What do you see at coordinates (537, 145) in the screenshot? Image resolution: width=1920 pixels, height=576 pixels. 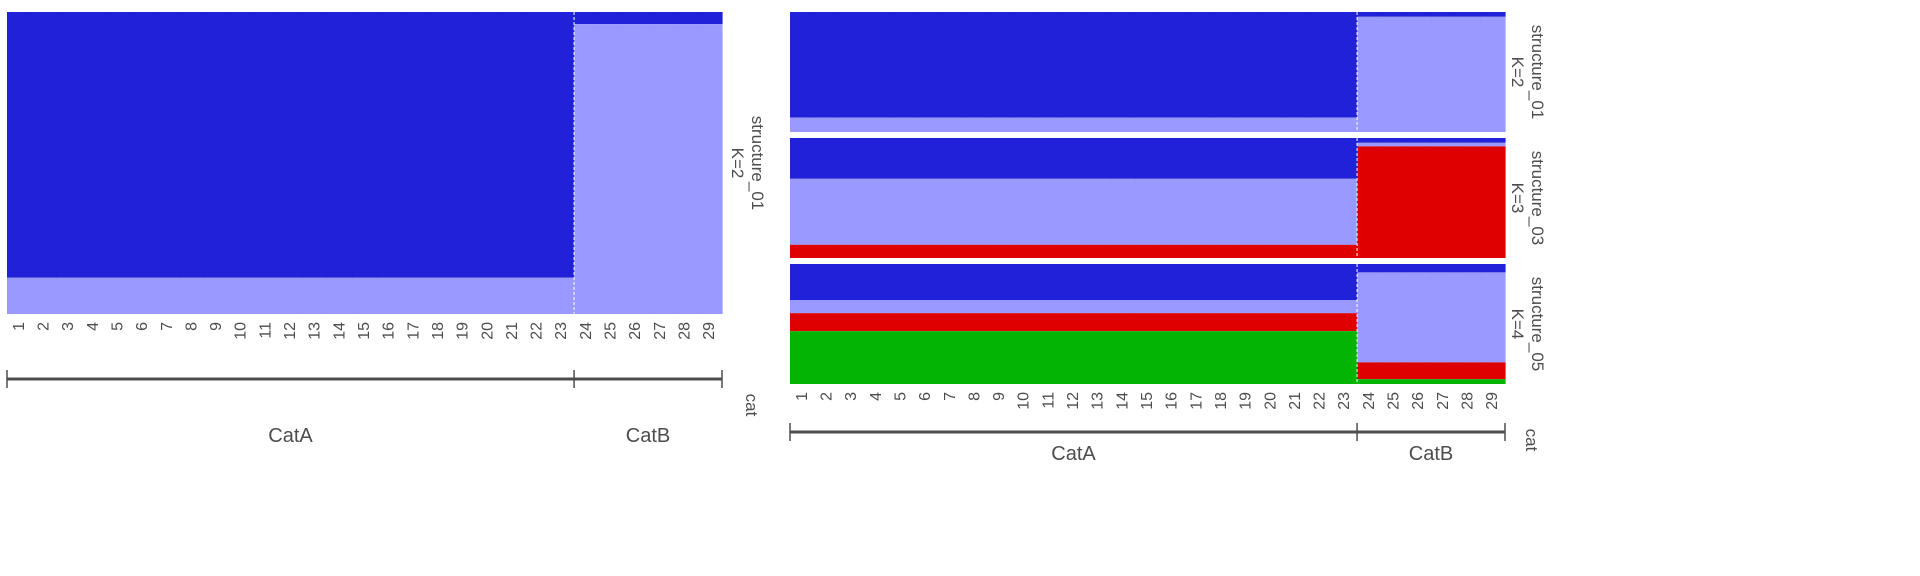 I see `bar-segment-ind22-cluster1` at bounding box center [537, 145].